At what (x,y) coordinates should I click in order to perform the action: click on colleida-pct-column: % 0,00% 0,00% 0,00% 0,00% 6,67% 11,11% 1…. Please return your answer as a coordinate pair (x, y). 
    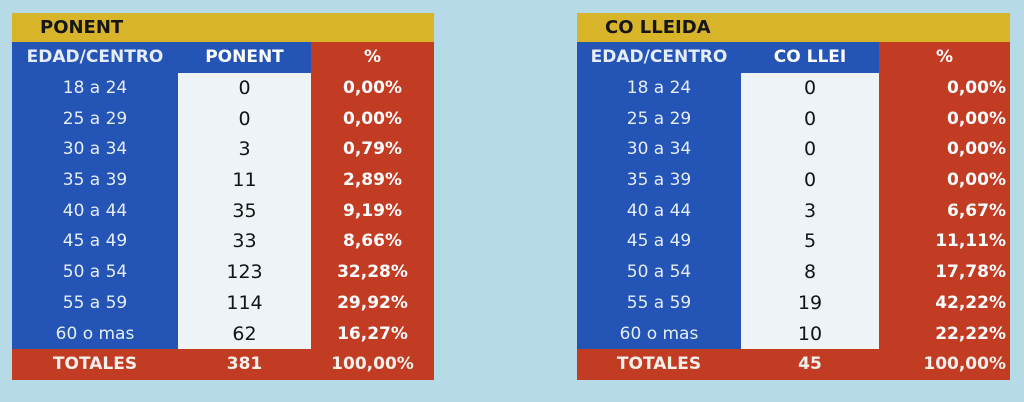
    Looking at the image, I should click on (944, 196).